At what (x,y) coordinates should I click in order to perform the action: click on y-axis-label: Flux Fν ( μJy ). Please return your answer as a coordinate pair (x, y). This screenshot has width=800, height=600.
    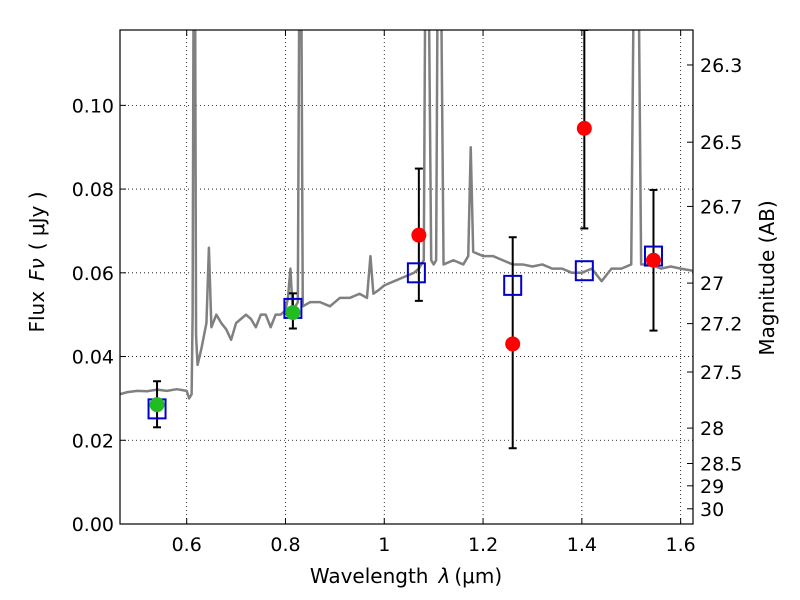
    Looking at the image, I should click on (37, 261).